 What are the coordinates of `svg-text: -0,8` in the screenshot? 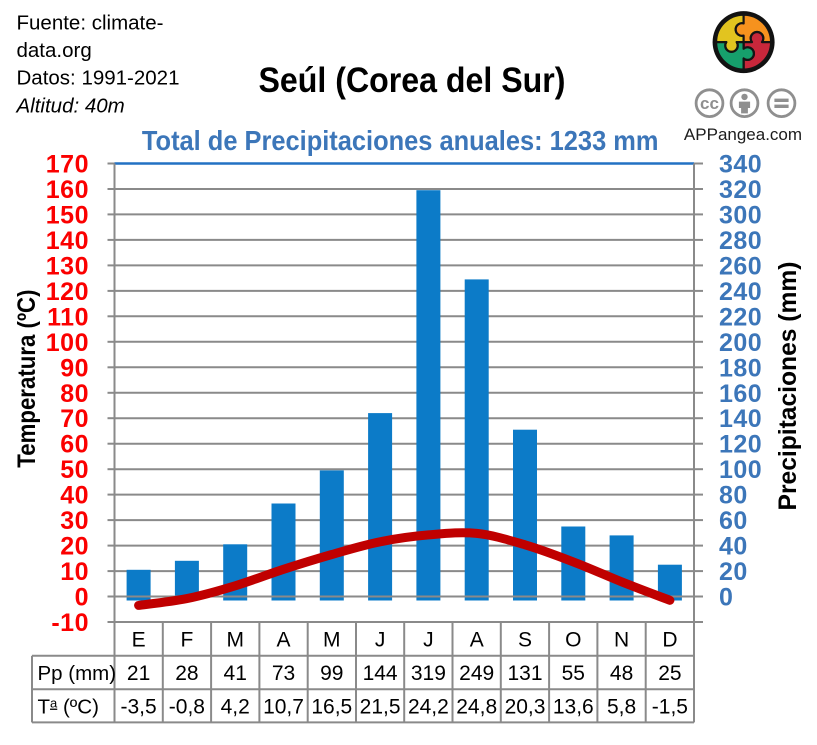 It's located at (187, 706).